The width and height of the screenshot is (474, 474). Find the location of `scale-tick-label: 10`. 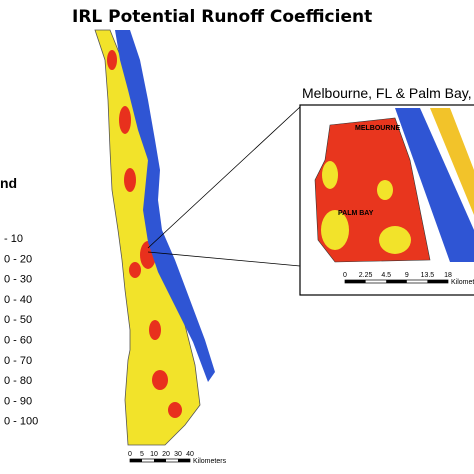

scale-tick-label: 10 is located at coordinates (154, 454).